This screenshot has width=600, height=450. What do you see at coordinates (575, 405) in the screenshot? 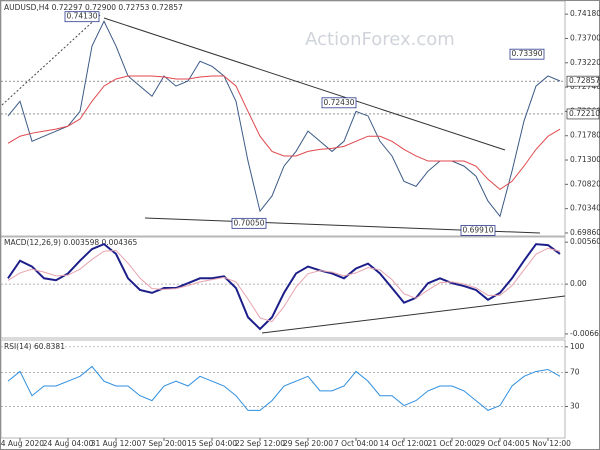
I see `y-tick-label: 30` at bounding box center [575, 405].